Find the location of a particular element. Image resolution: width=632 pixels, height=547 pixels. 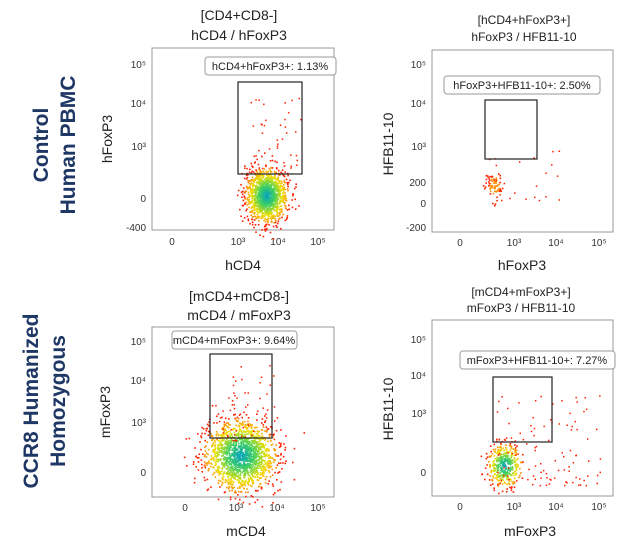

gate-label: hCD4+hFoxP3+: 1.13% is located at coordinates (270, 67).